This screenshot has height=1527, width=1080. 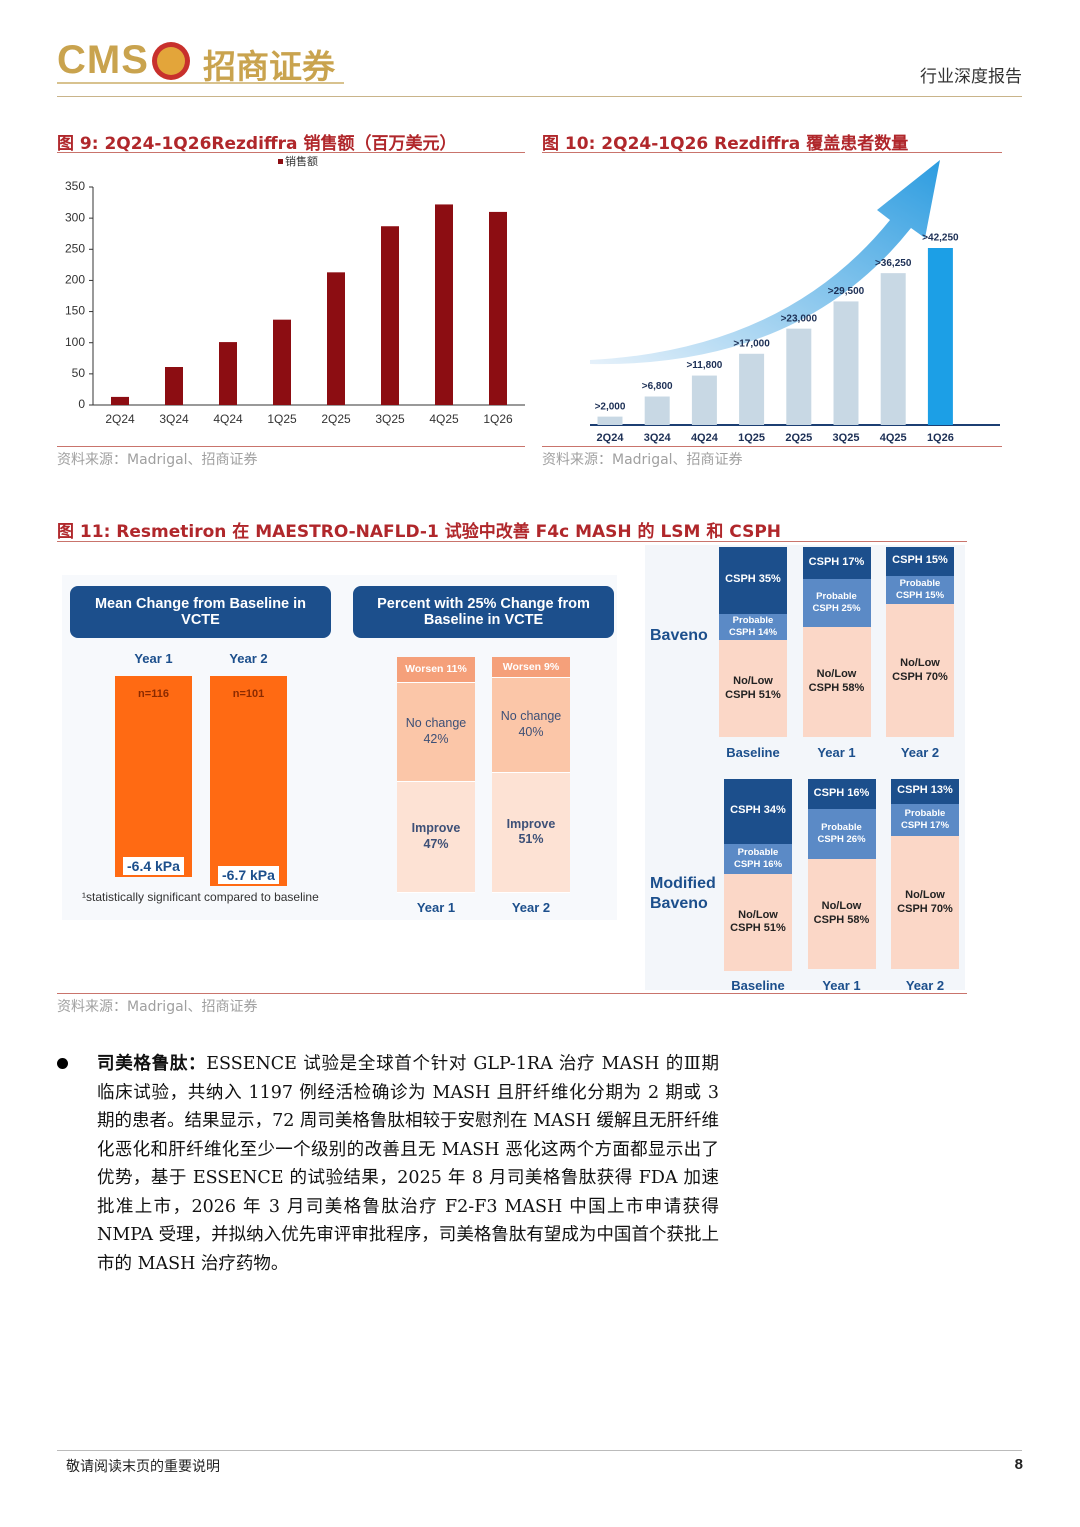 I want to click on segment: Probable CSPH 15%, so click(x=920, y=589).